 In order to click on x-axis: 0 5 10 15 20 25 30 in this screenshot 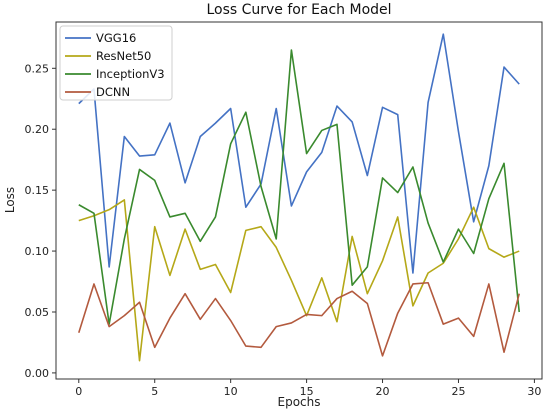, I will do `click(308, 388)`.